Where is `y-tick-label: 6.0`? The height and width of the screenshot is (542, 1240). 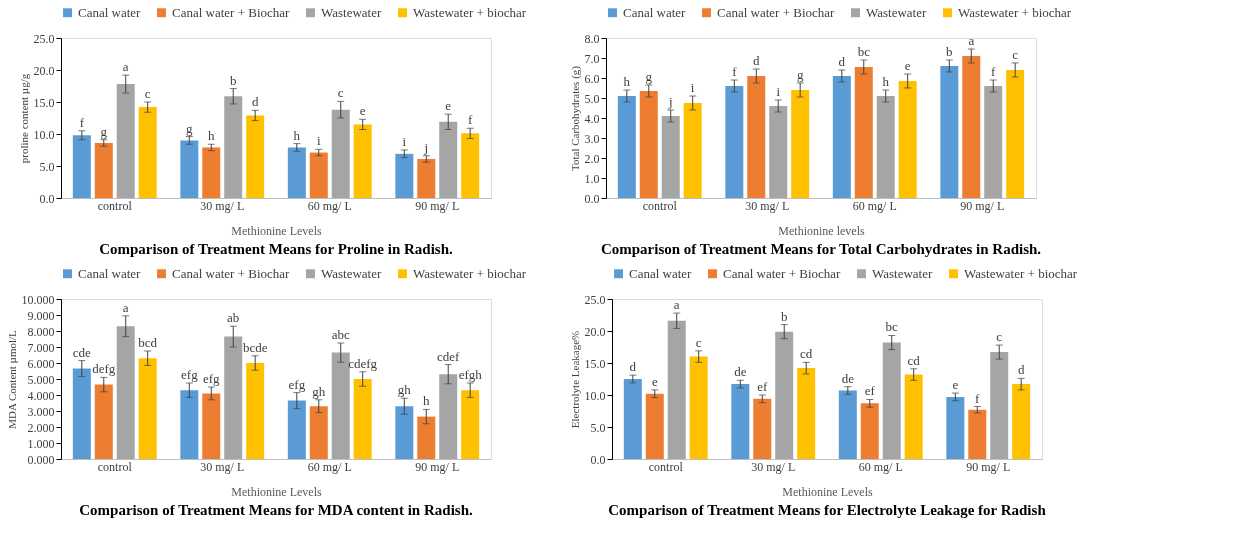
y-tick-label: 6.0 is located at coordinates (592, 78).